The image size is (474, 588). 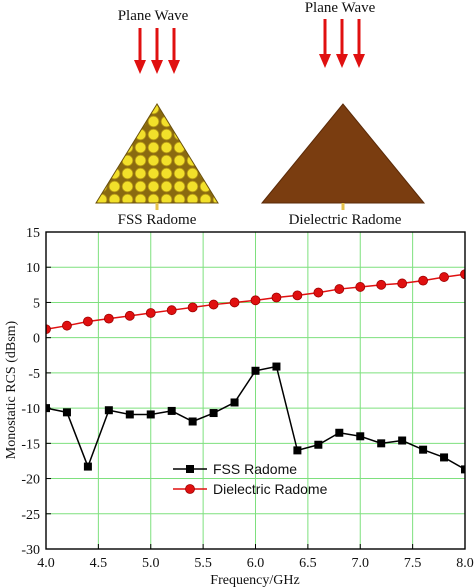 I want to click on y-tick-label: -15, so click(x=30, y=444).